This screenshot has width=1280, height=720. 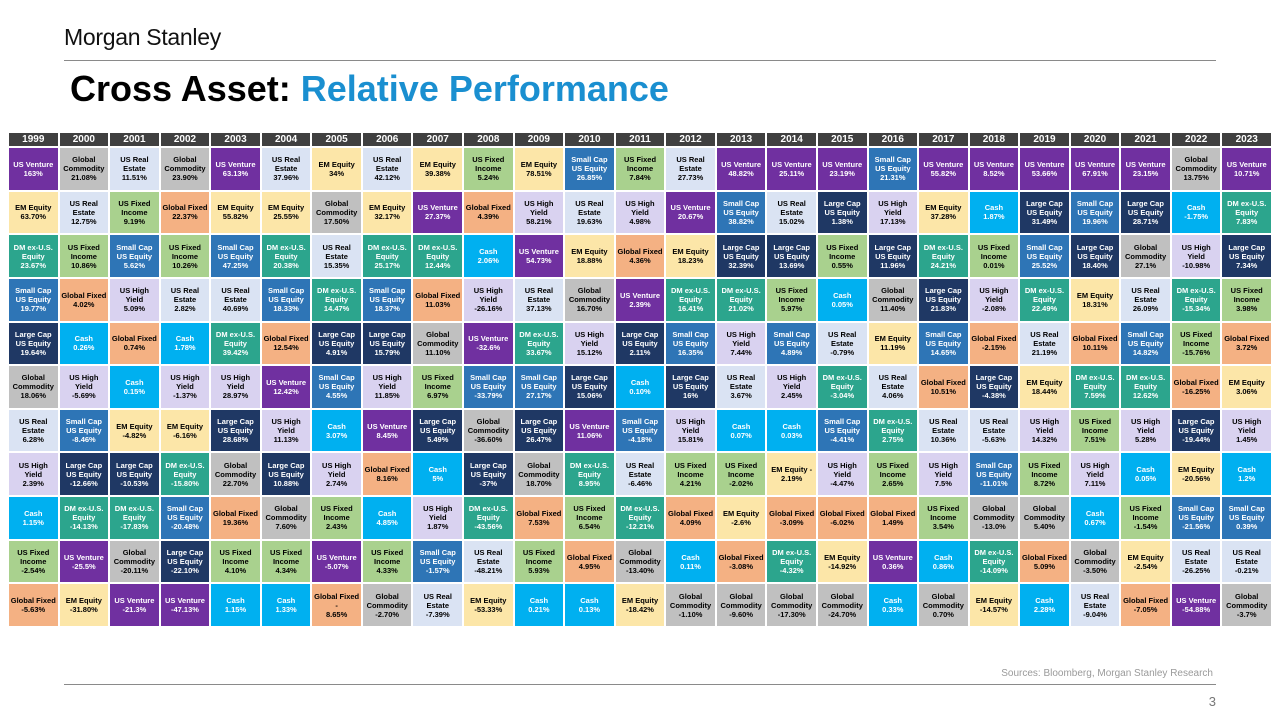 I want to click on asset-return: 20.67%, so click(x=690, y=217).